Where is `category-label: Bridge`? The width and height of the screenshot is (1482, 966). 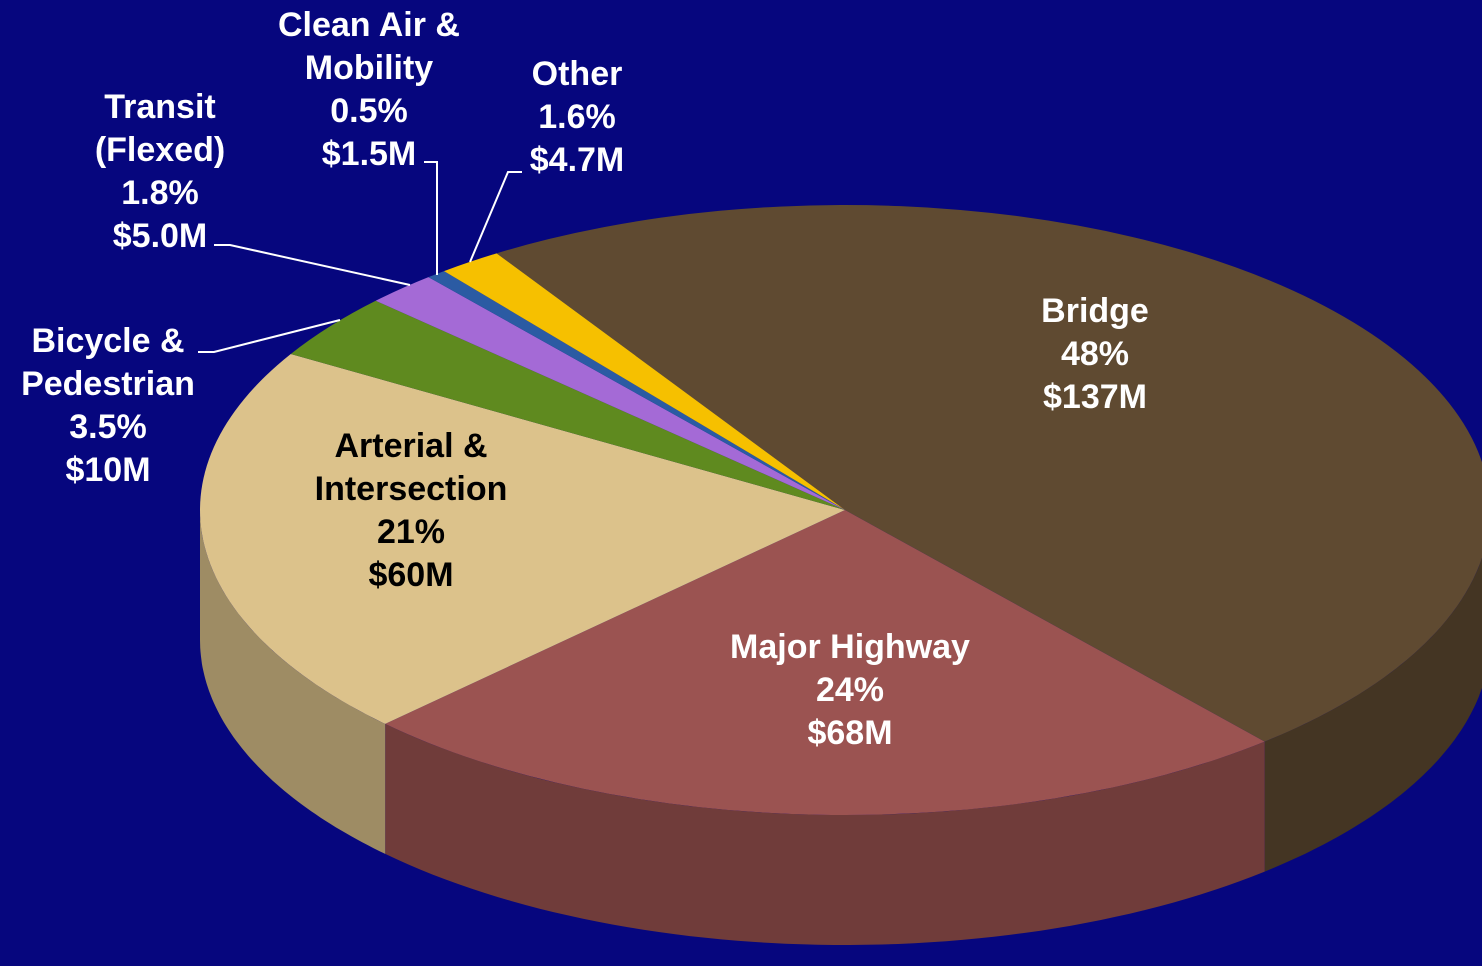 category-label: Bridge is located at coordinates (1095, 311).